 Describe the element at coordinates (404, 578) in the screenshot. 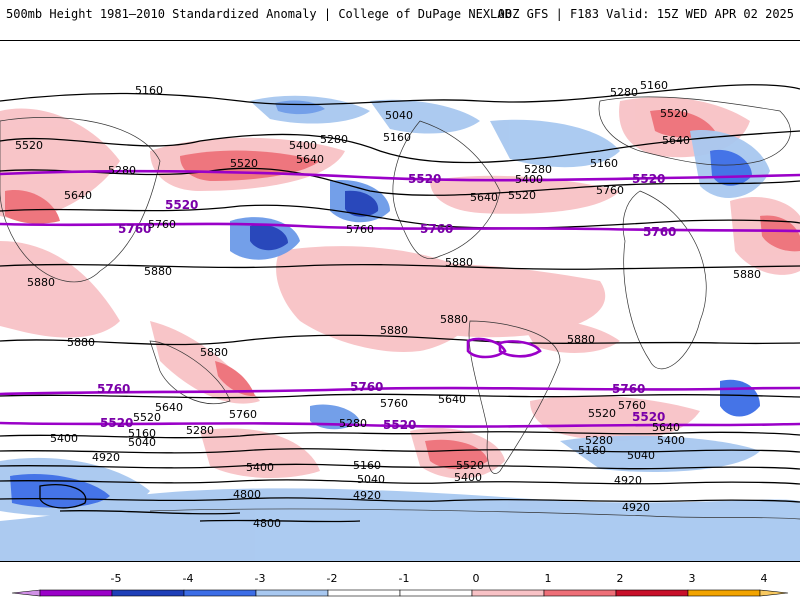

I see `colorbar-tick-label: -1` at that location.